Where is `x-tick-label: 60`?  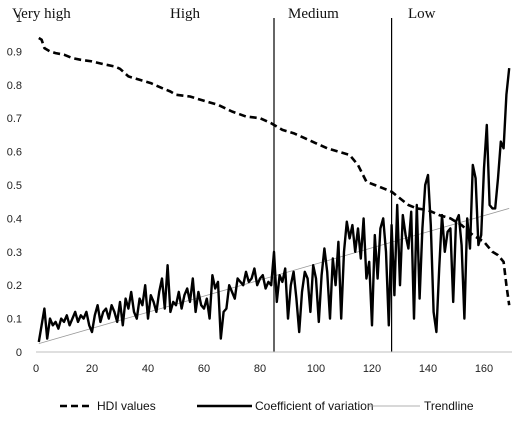
x-tick-label: 60 is located at coordinates (204, 369).